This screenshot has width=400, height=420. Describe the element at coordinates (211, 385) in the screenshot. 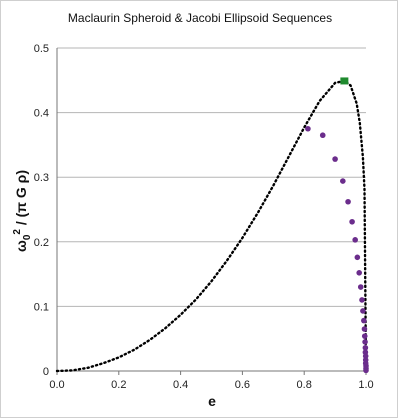

I see `x-tick-labels: 0.0 0.2 0.4 0.6 0.8 1.0` at that location.